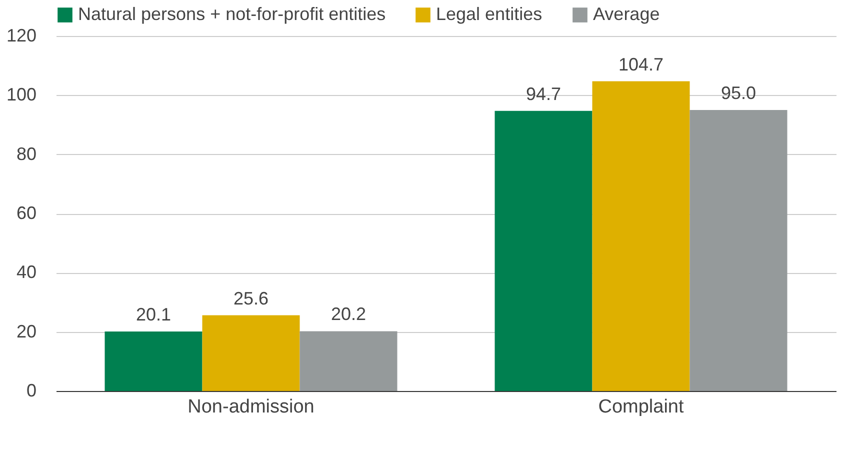  What do you see at coordinates (31, 390) in the screenshot?
I see `y-tick-label: 0` at bounding box center [31, 390].